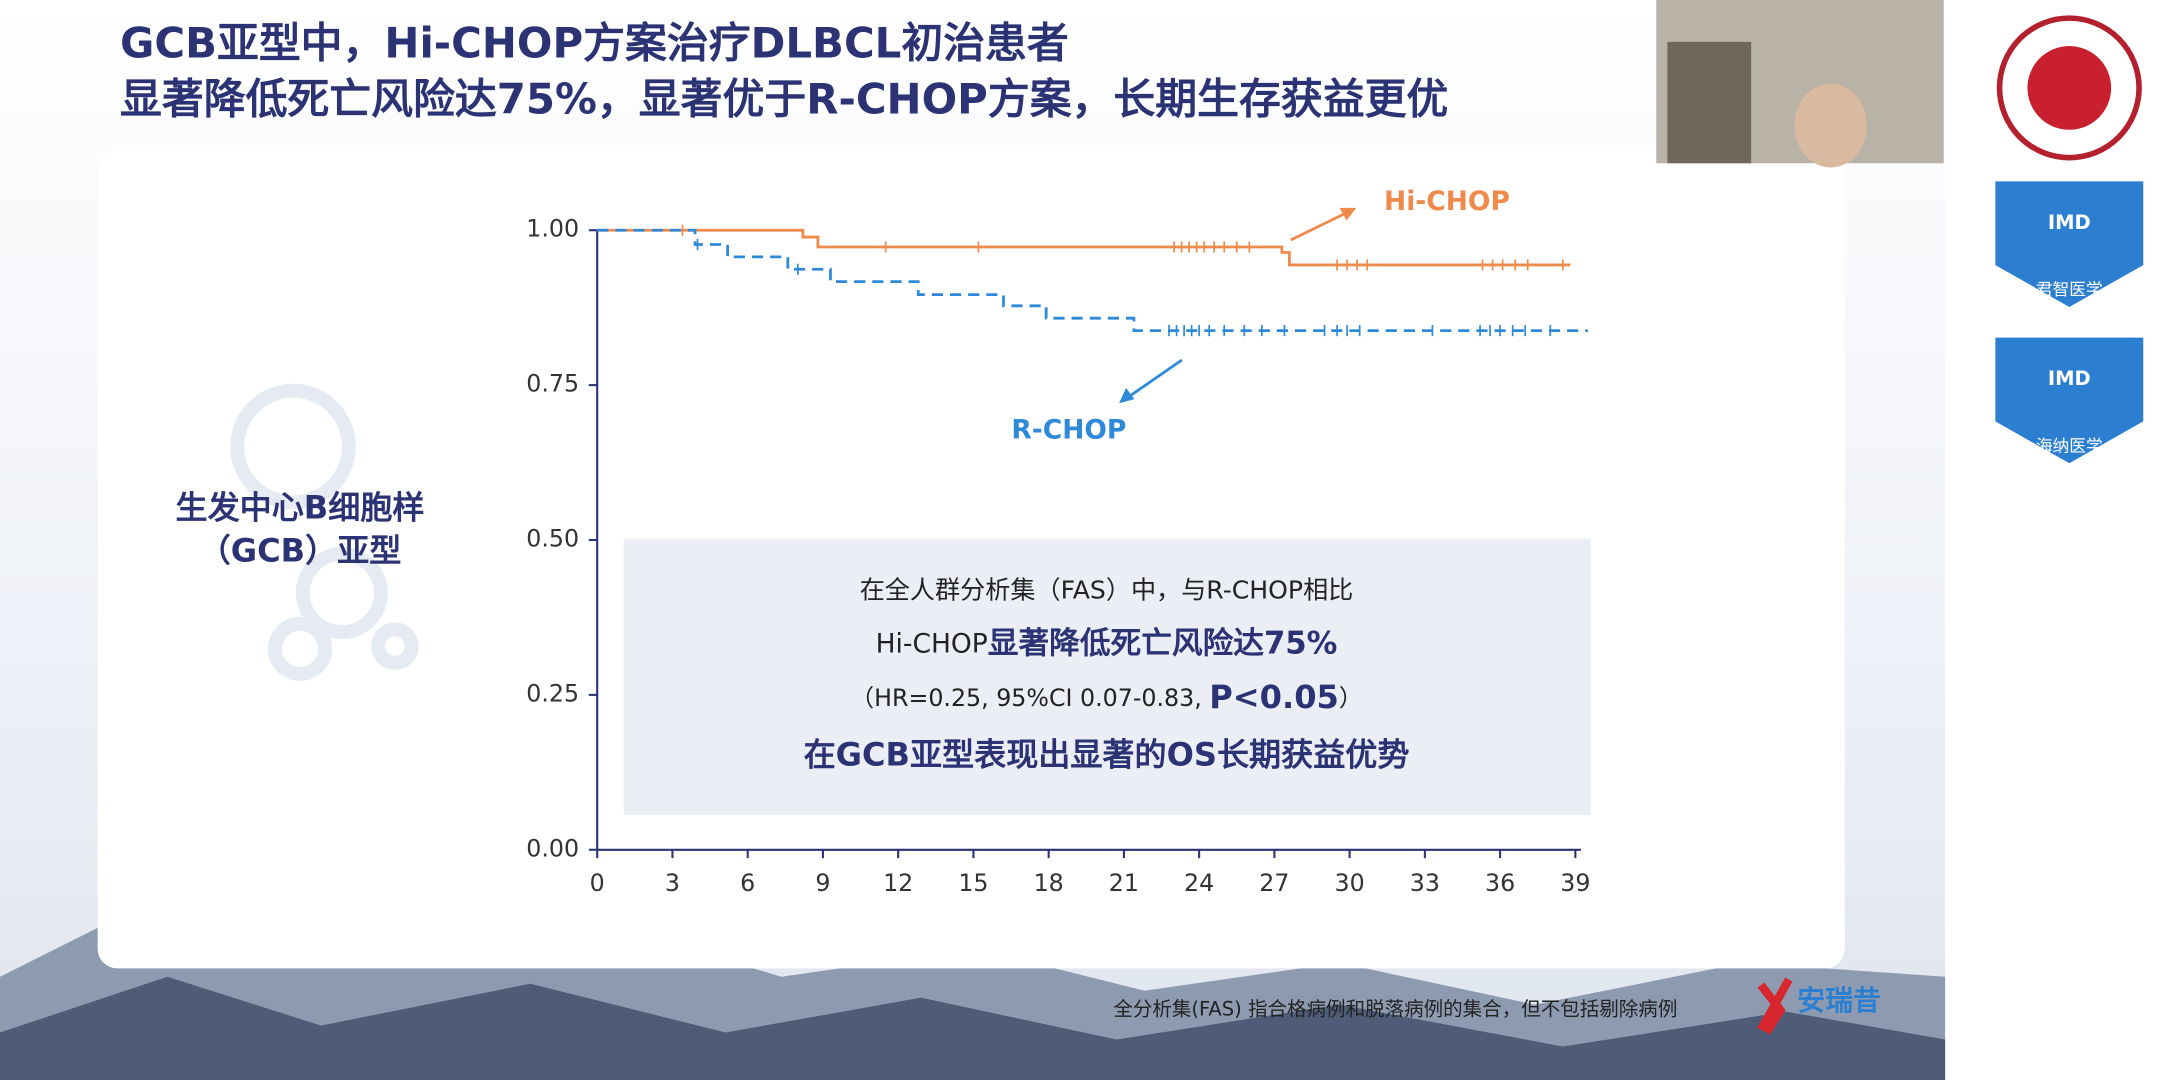  I want to click on series-label: Hi-CHOP, so click(1447, 201).